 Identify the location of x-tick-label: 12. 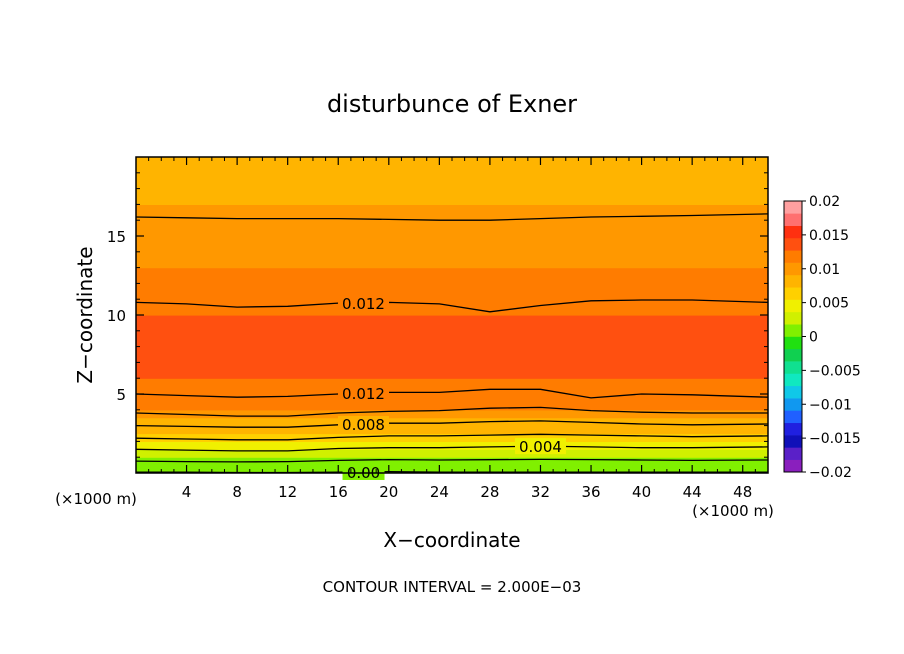
(287, 492).